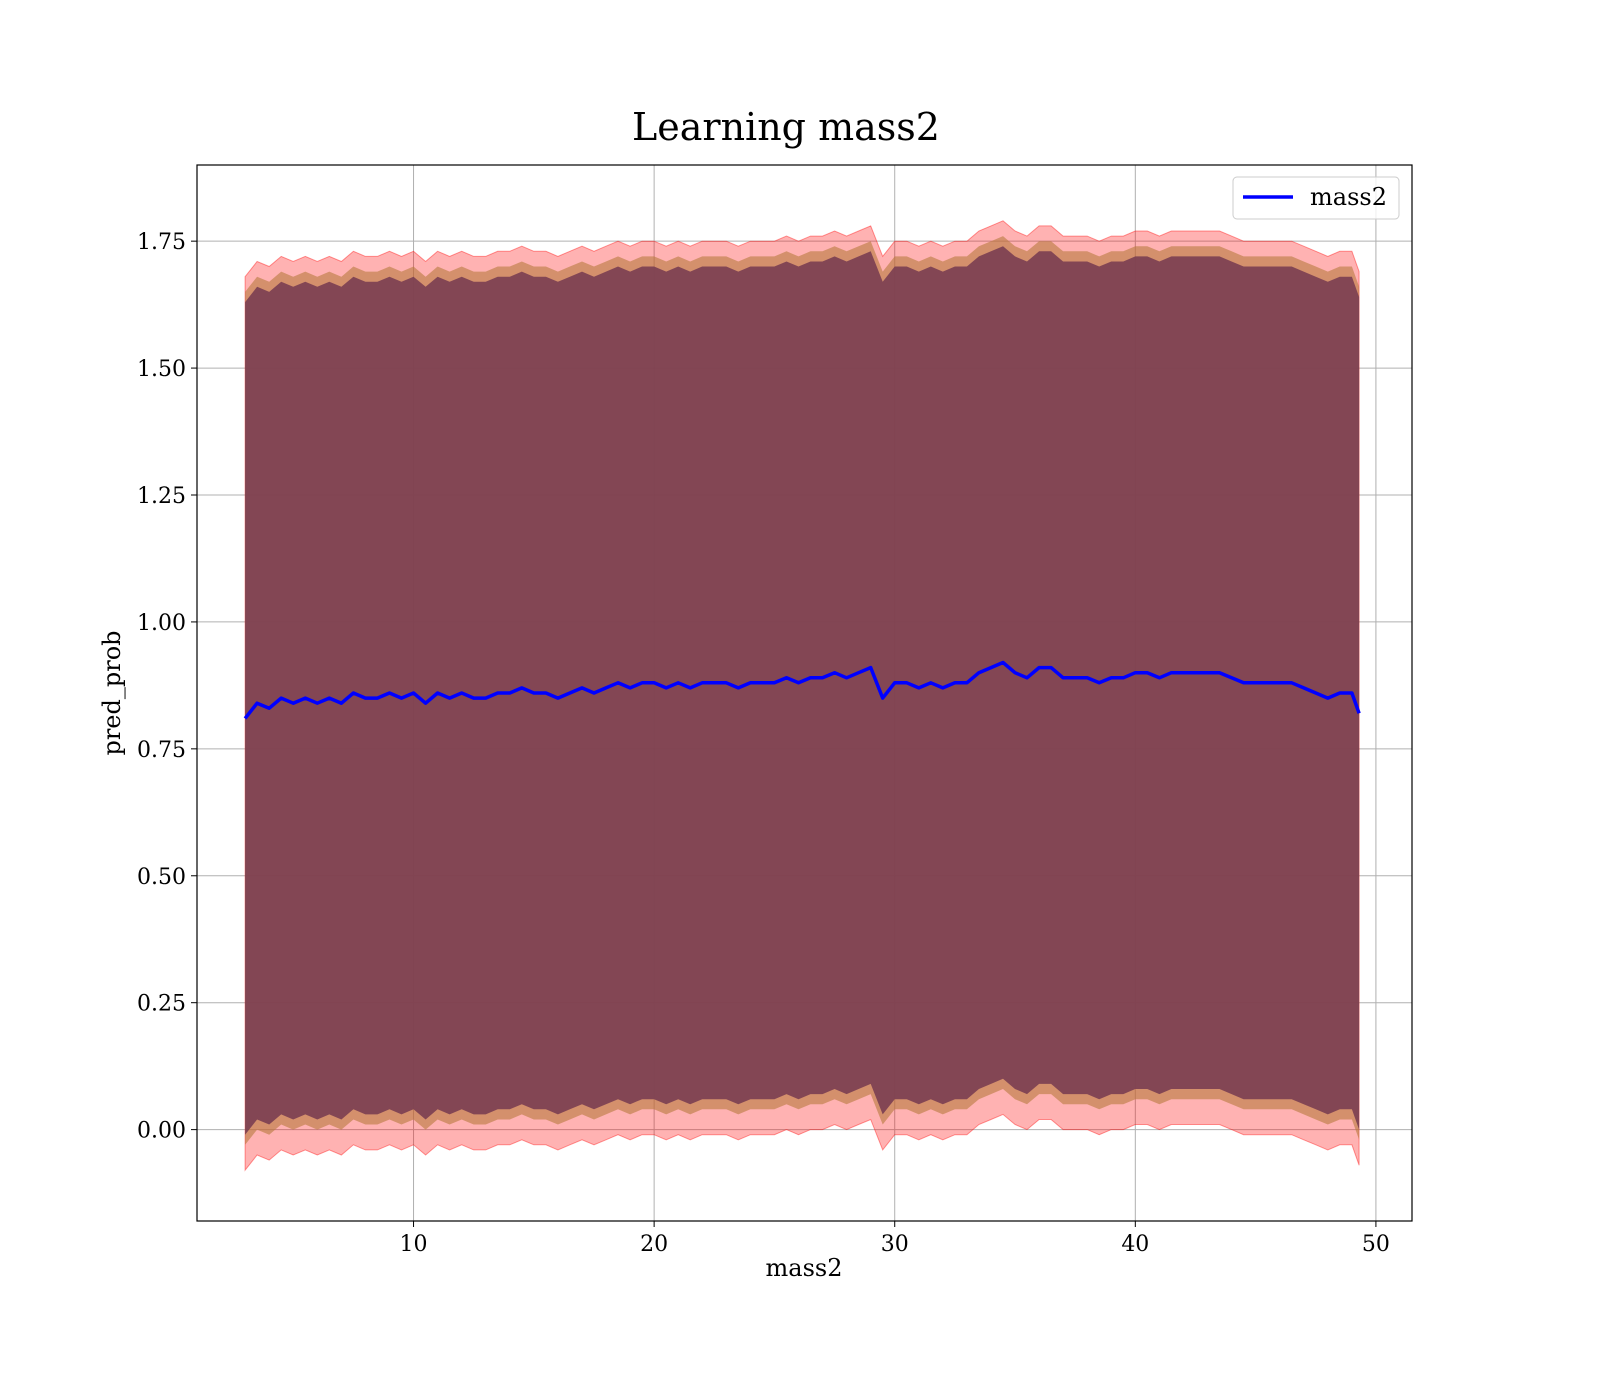 Image resolution: width=1600 pixels, height=1400 pixels. What do you see at coordinates (786, 127) in the screenshot?
I see `chart-title: Learning mass2` at bounding box center [786, 127].